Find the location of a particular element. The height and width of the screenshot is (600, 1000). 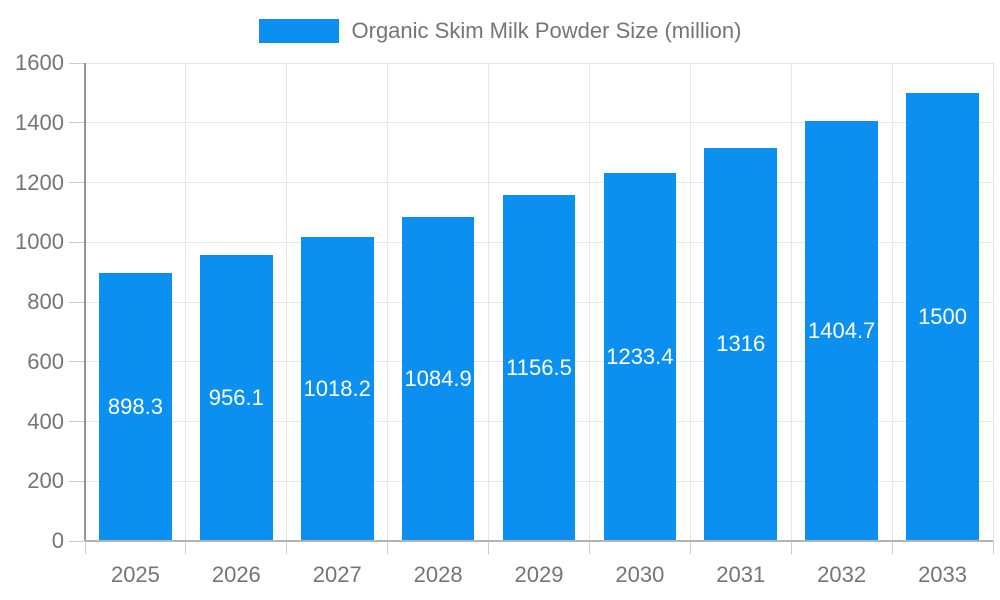

x-axis-label: 2026 is located at coordinates (236, 574).